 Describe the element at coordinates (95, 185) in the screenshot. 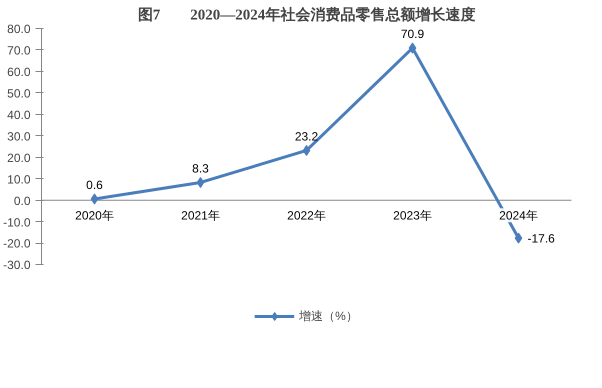

I see `data-label: 0.6` at that location.